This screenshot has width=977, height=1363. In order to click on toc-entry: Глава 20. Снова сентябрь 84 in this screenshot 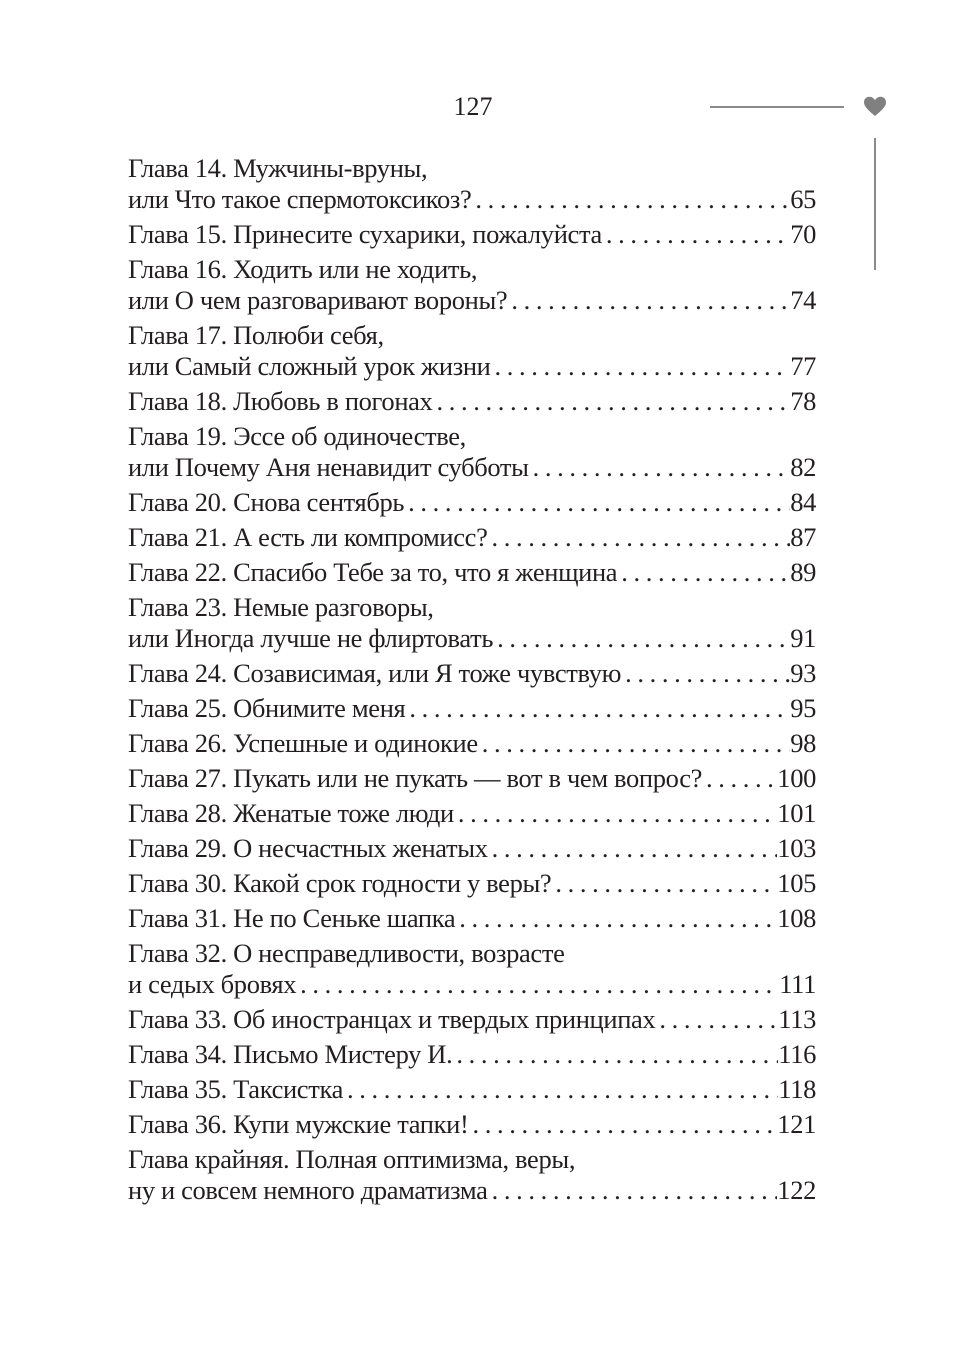, I will do `click(472, 502)`.